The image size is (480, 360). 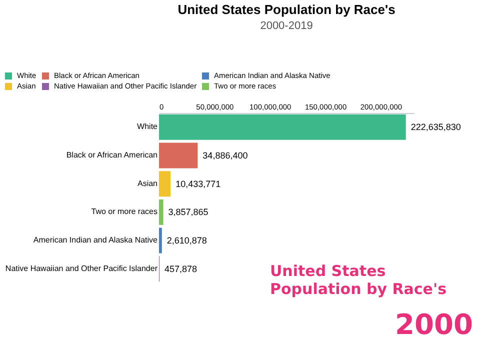 I want to click on y-tick-label: Asian, so click(x=147, y=183).